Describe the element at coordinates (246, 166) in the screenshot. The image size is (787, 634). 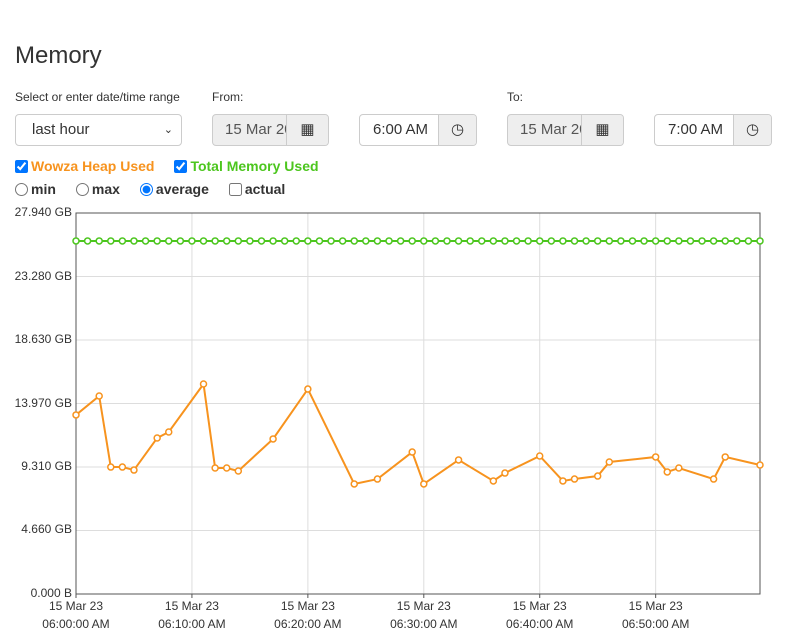
I see `legend-entry: Total Memory Used` at that location.